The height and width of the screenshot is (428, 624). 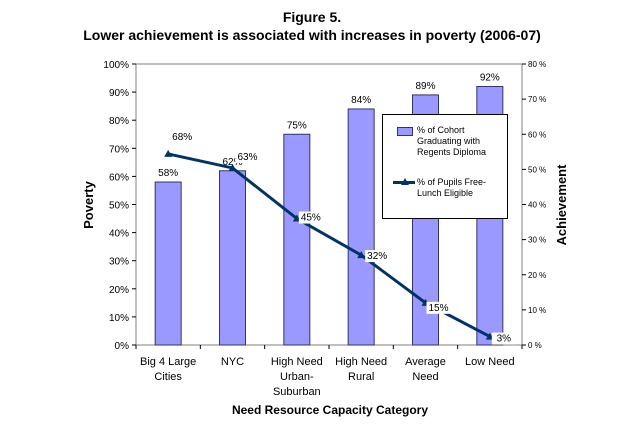 I want to click on line-value-label: 32%, so click(x=377, y=256).